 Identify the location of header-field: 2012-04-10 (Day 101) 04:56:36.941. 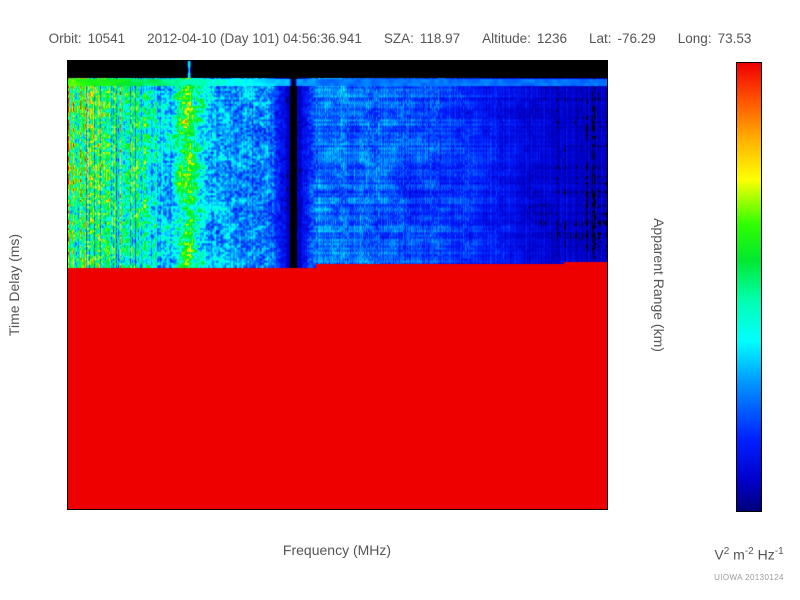
(254, 38).